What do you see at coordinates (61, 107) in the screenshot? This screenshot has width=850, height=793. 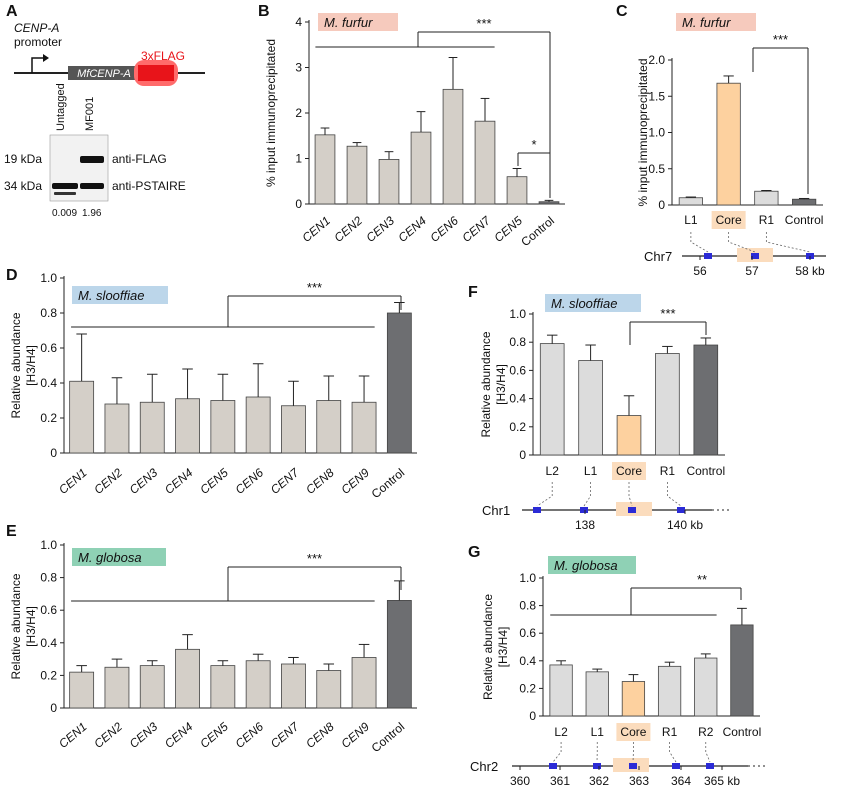 I see `lane-label-untagged: Untagged` at bounding box center [61, 107].